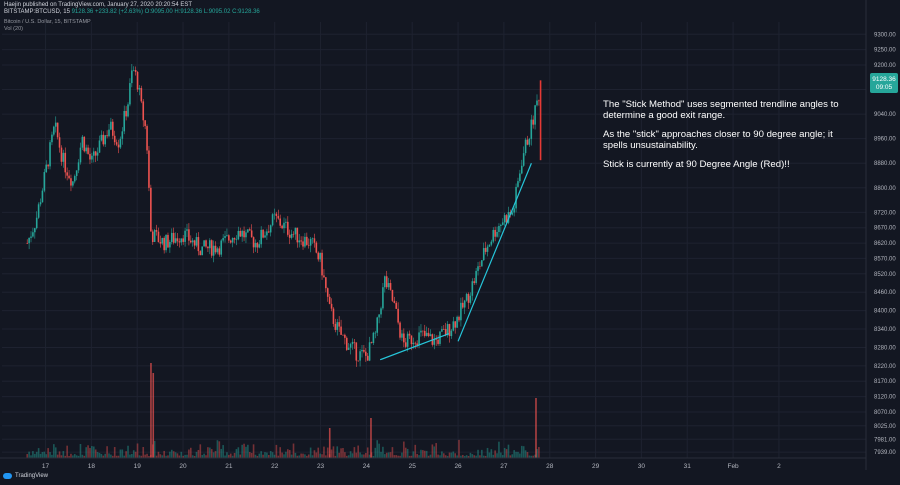 The width and height of the screenshot is (900, 485). I want to click on time-tick-label: 29, so click(596, 466).